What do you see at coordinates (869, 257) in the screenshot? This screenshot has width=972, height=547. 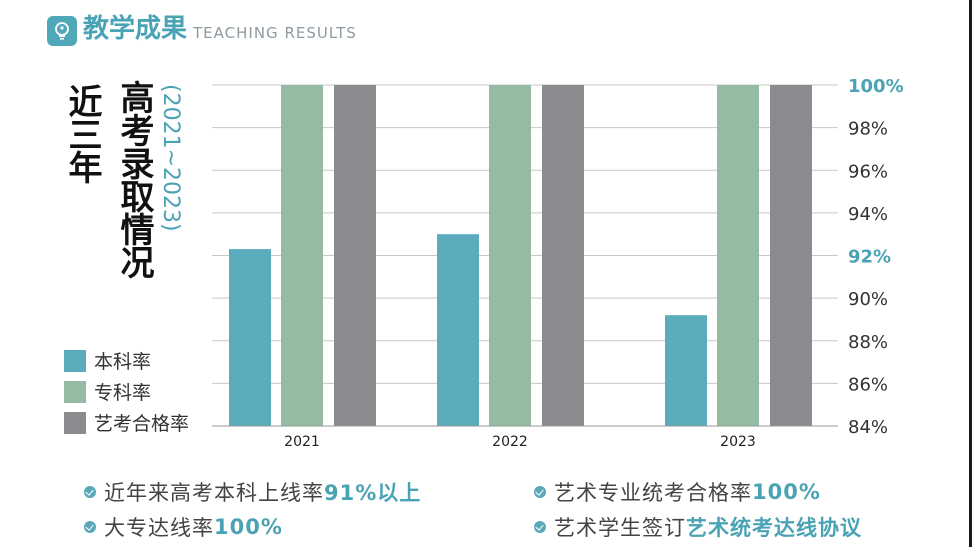 I see `y-tick-label: 92%` at bounding box center [869, 257].